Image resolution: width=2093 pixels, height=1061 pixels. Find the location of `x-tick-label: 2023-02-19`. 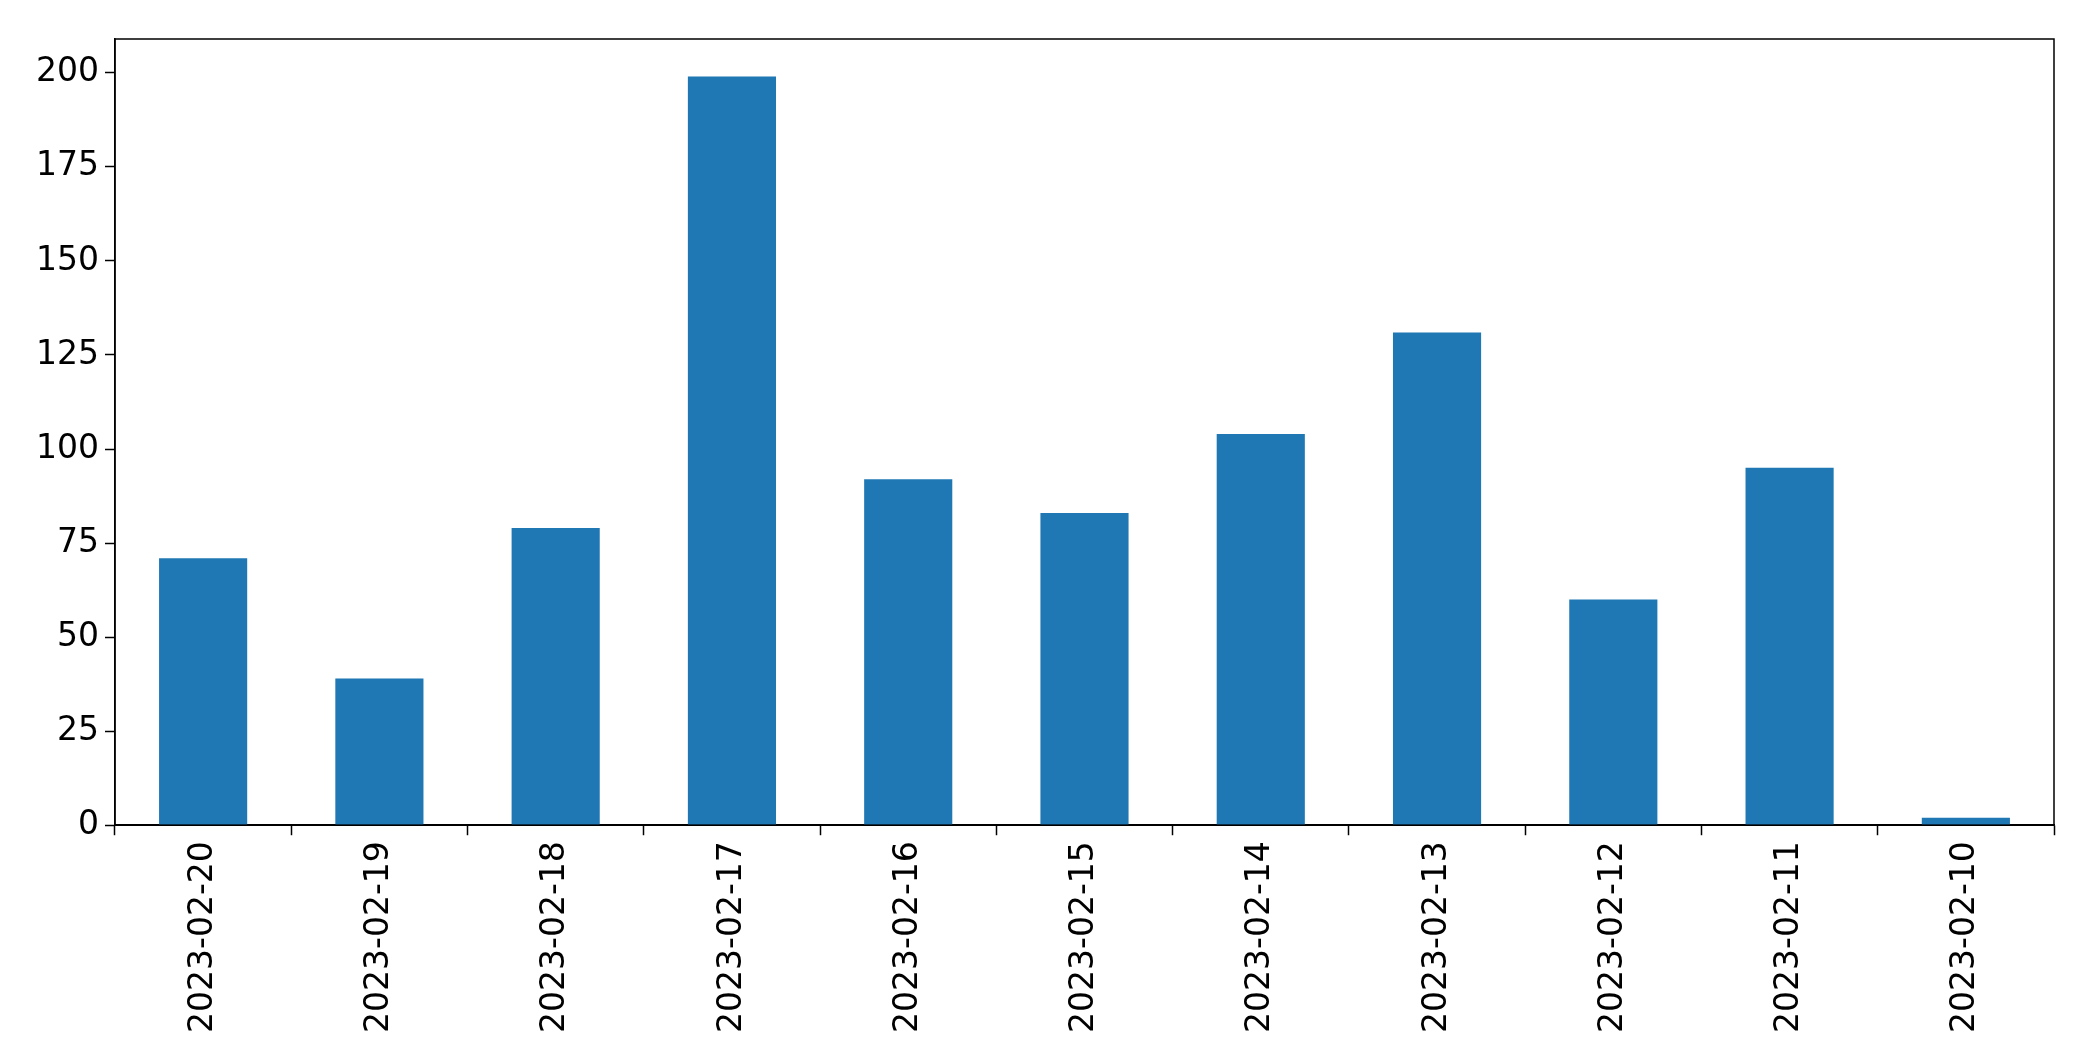

x-tick-label: 2023-02-19 is located at coordinates (376, 937).